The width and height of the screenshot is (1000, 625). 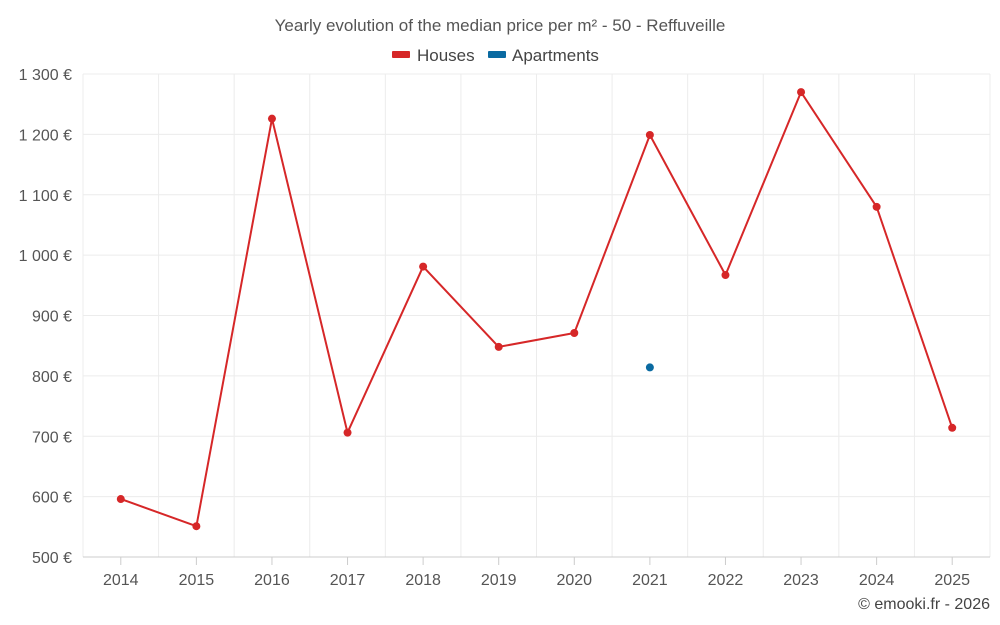 What do you see at coordinates (272, 580) in the screenshot?
I see `x-tick-label: 2016` at bounding box center [272, 580].